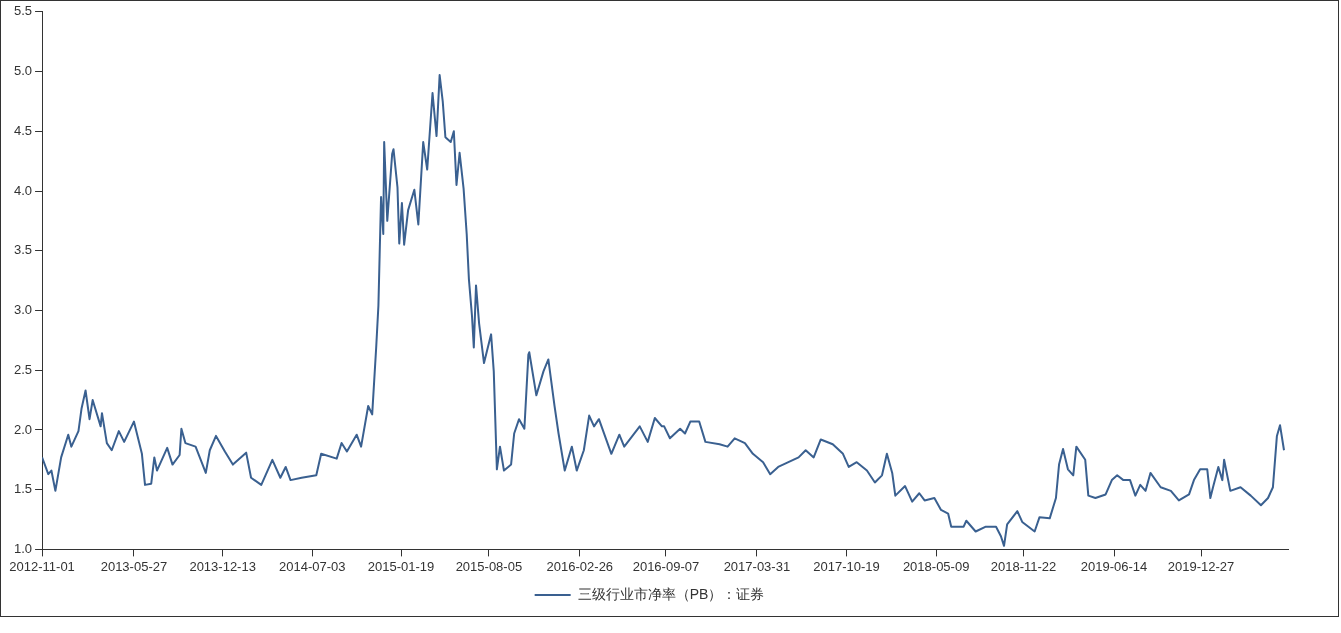 The image size is (1341, 633). I want to click on y-tick-label: 3.5, so click(23, 250).